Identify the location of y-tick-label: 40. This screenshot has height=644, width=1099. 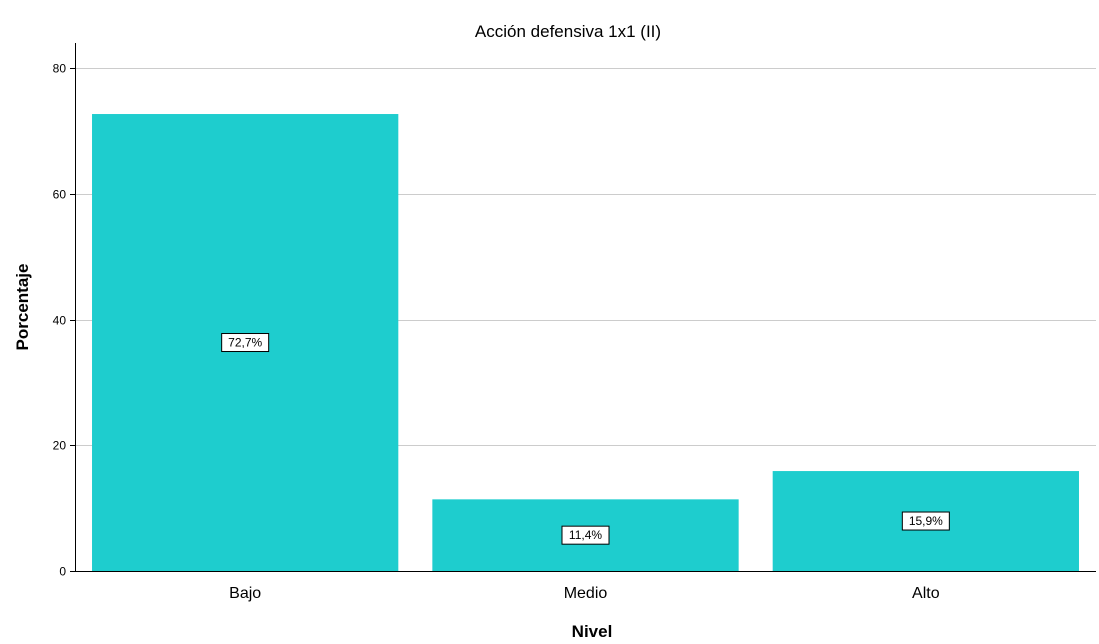
(60, 321).